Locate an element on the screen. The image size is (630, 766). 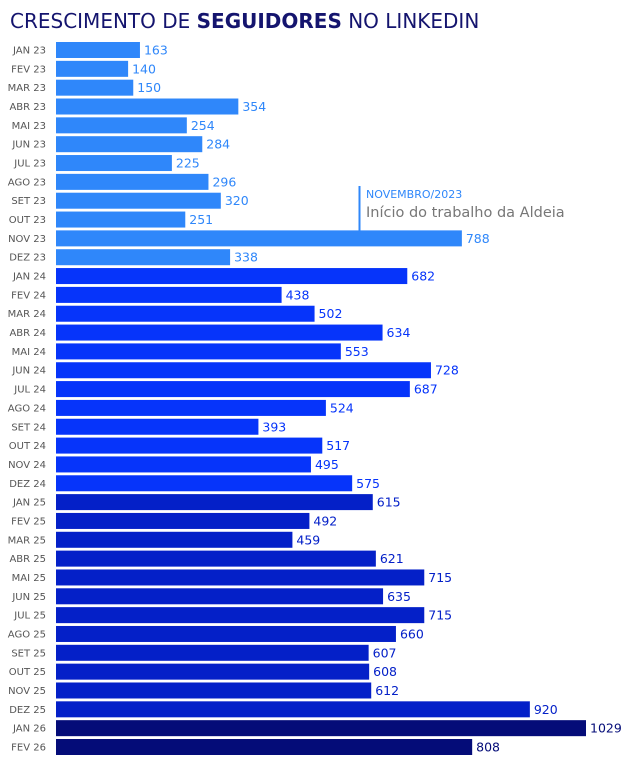
category-label: JUL 24 is located at coordinates (29, 390).